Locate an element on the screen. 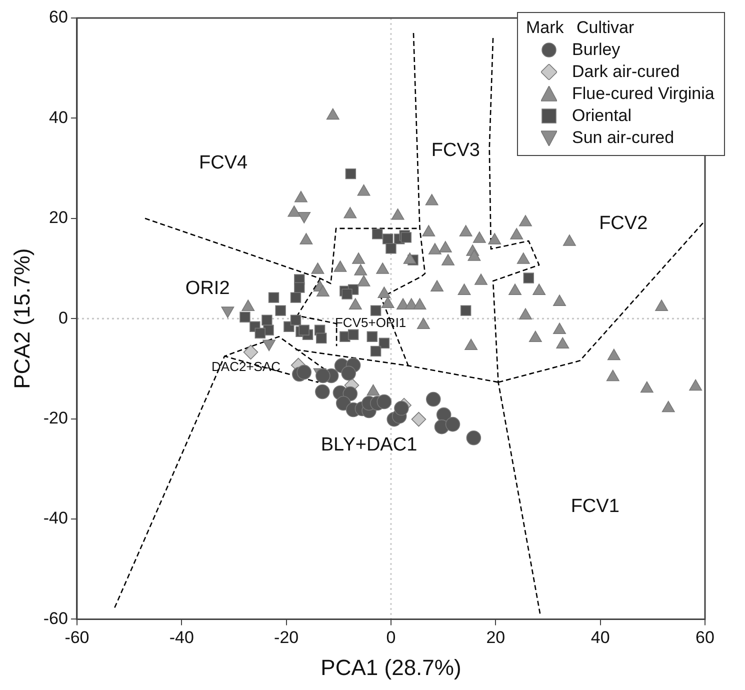 The width and height of the screenshot is (745, 690). annotation: FCV2 is located at coordinates (623, 223).